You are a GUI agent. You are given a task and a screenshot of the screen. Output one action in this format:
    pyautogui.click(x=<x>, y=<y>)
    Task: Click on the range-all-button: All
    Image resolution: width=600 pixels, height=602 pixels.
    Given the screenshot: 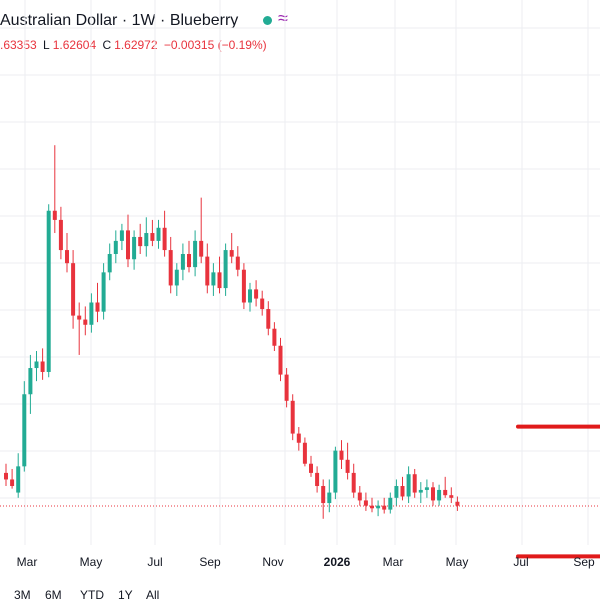 What is the action you would take?
    pyautogui.click(x=153, y=595)
    